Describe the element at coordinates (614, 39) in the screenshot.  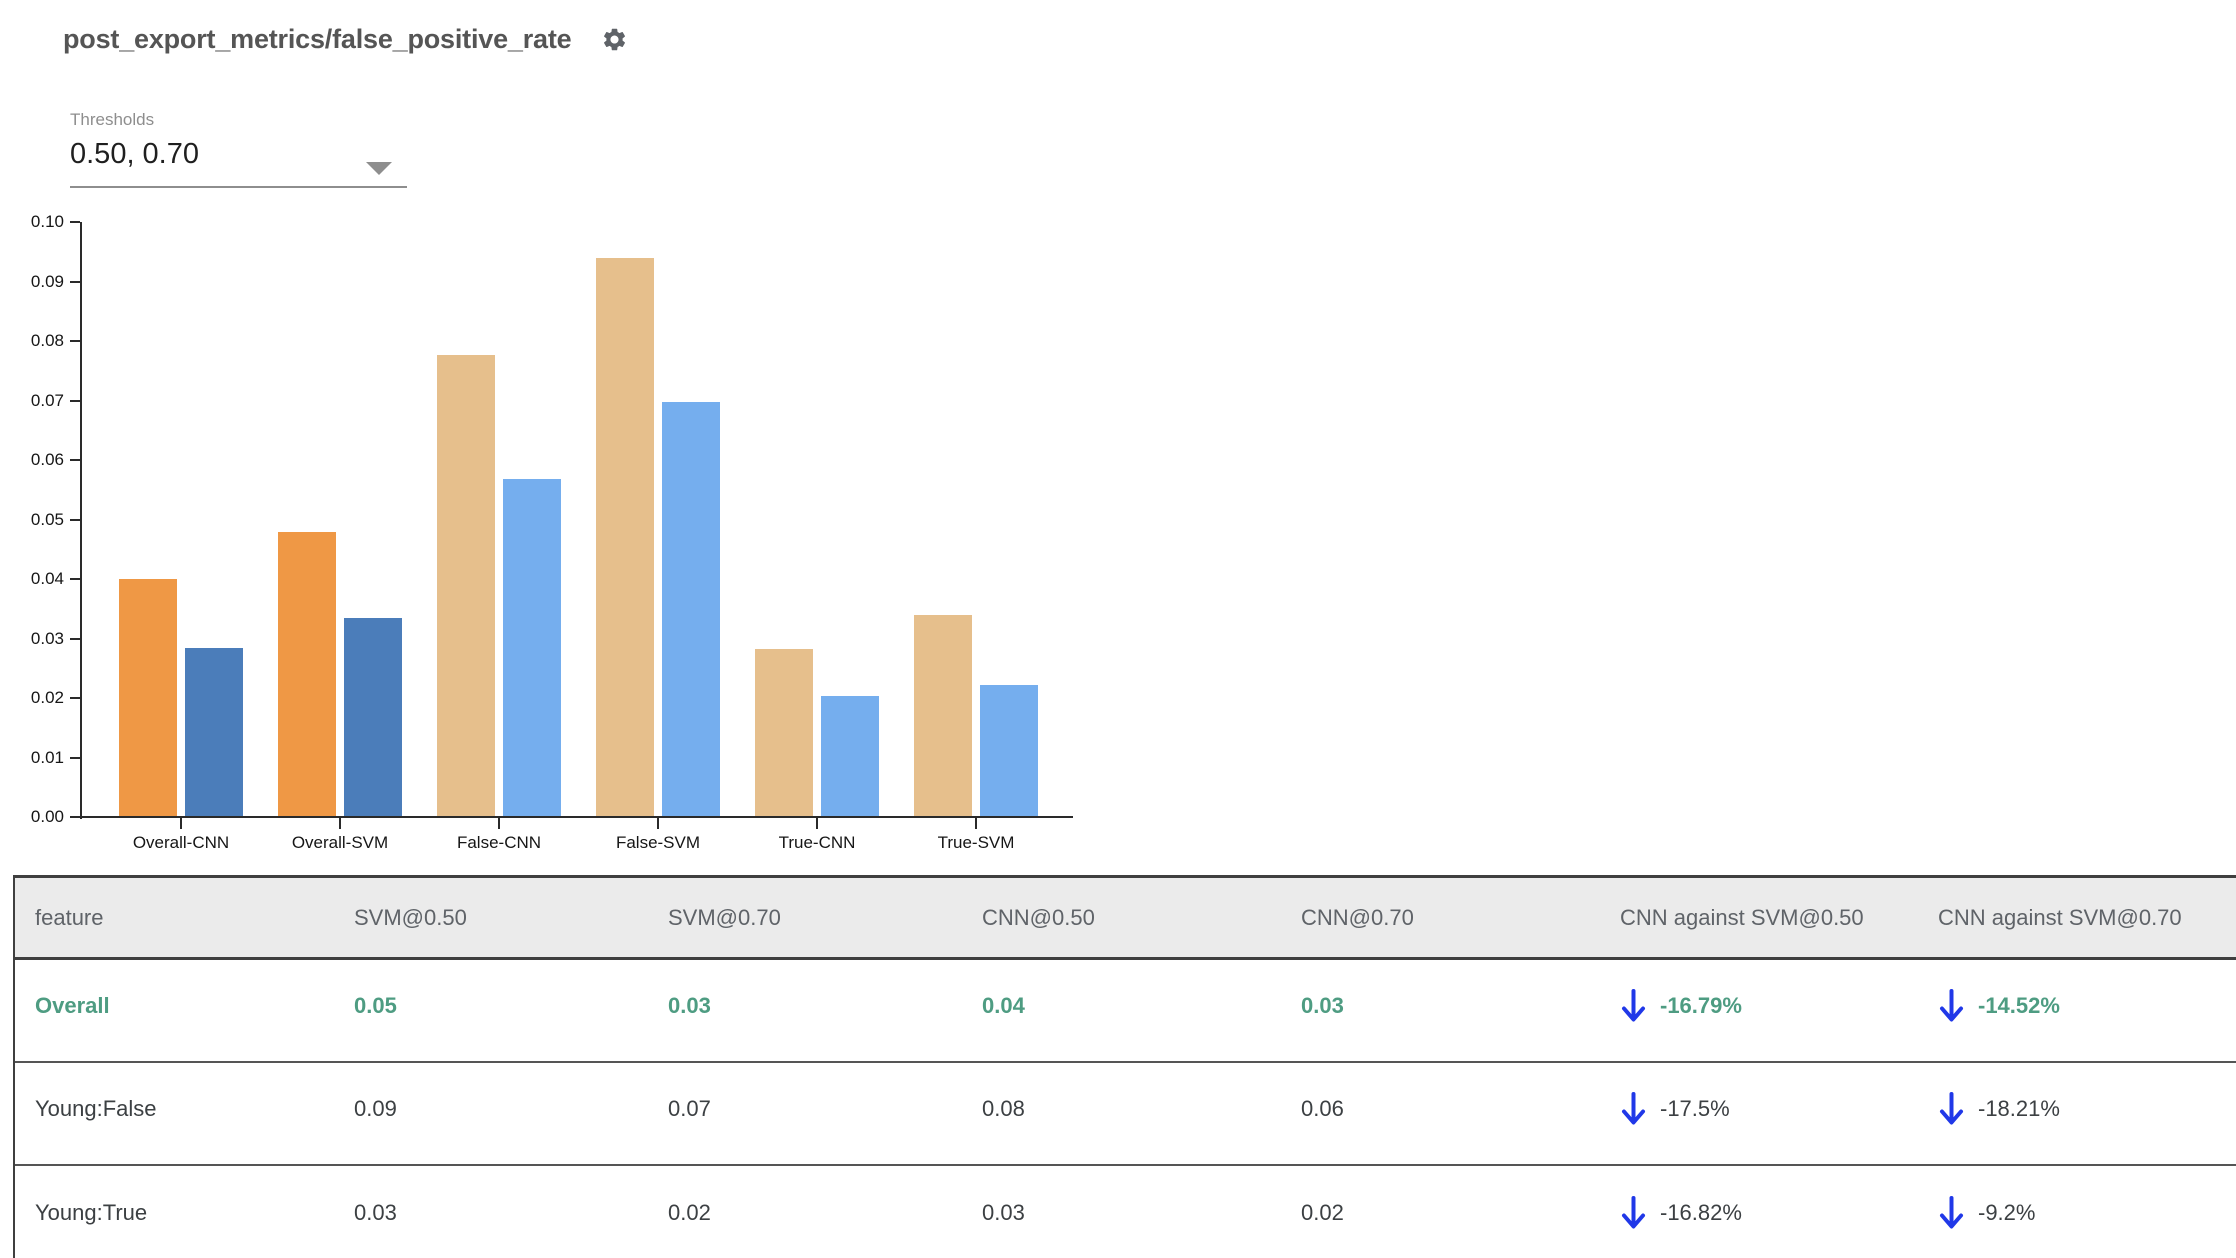
I see `settings-icon` at that location.